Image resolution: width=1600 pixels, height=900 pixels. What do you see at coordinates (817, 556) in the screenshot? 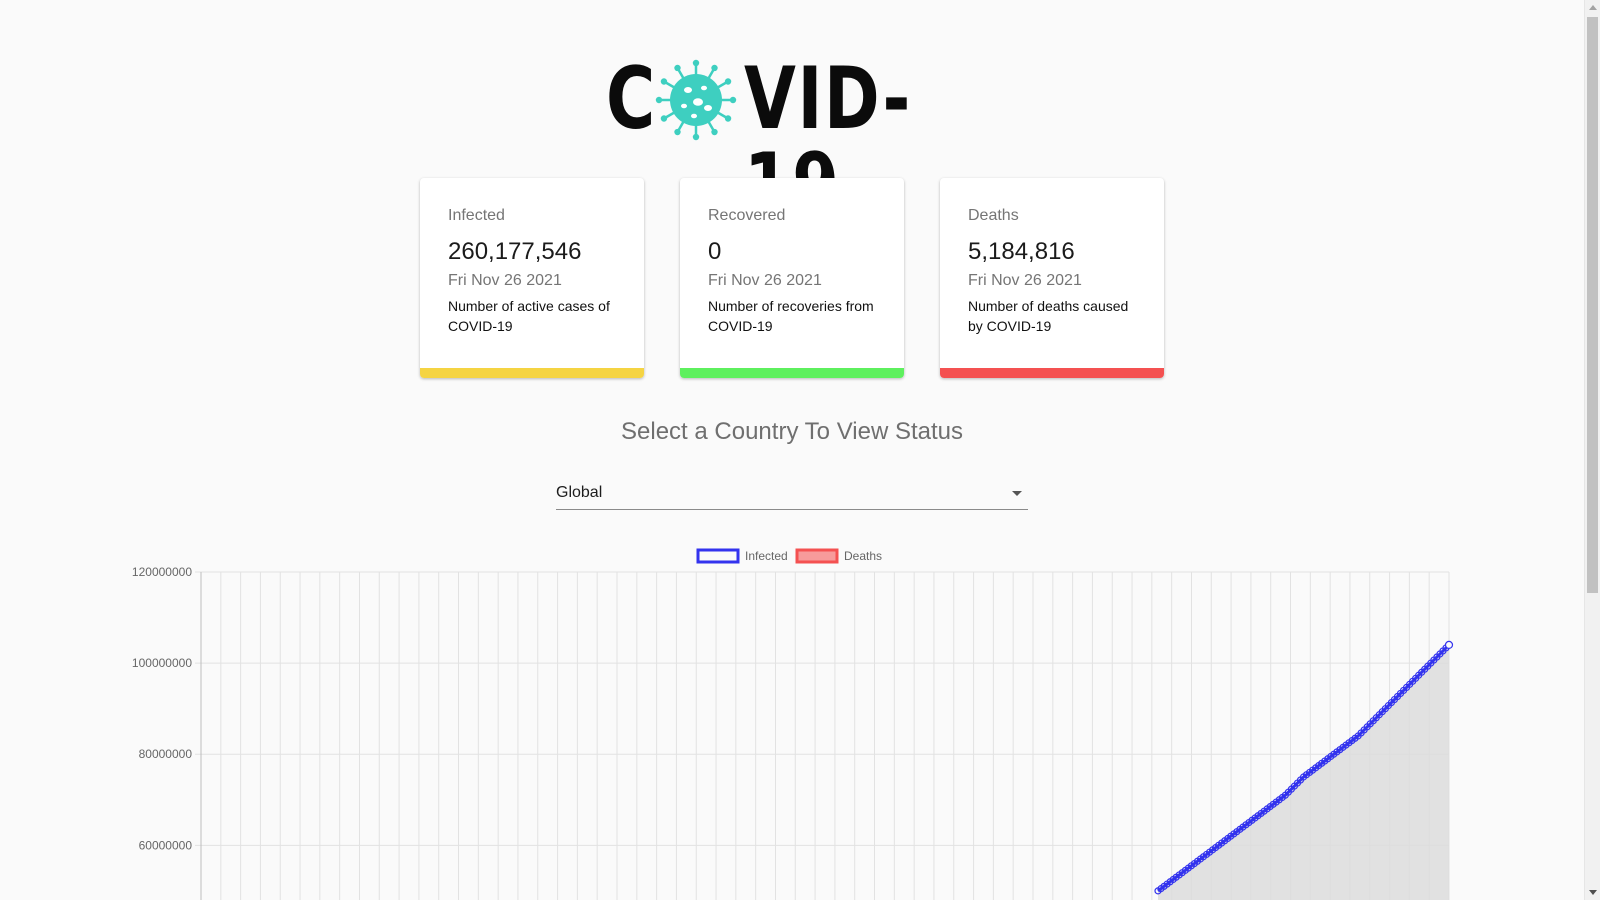
I see `legend-swatch-deaths` at bounding box center [817, 556].